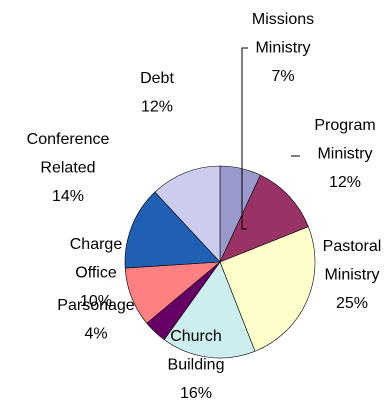 Image resolution: width=391 pixels, height=406 pixels. I want to click on slice-percent-label: 4%, so click(95, 334).